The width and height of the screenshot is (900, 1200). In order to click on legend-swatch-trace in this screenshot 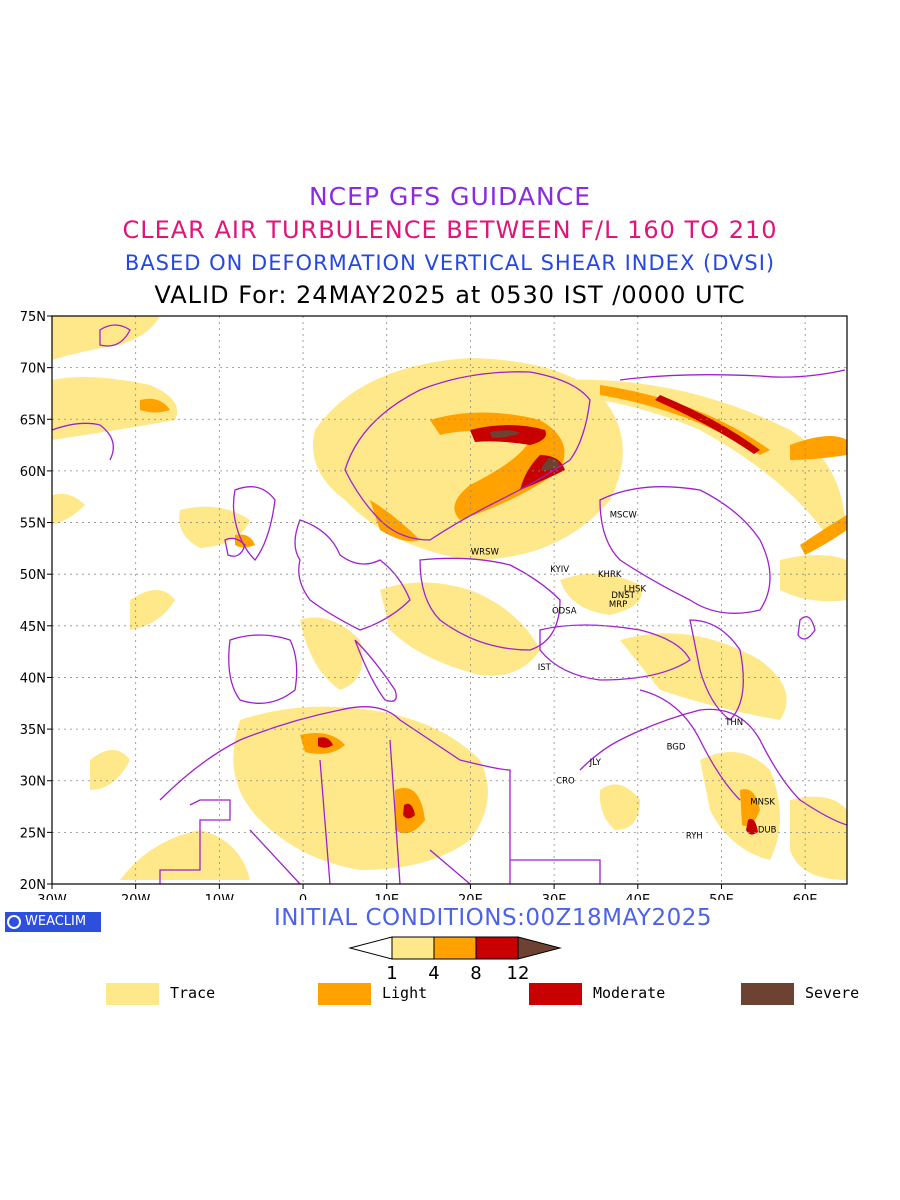, I will do `click(132, 994)`.